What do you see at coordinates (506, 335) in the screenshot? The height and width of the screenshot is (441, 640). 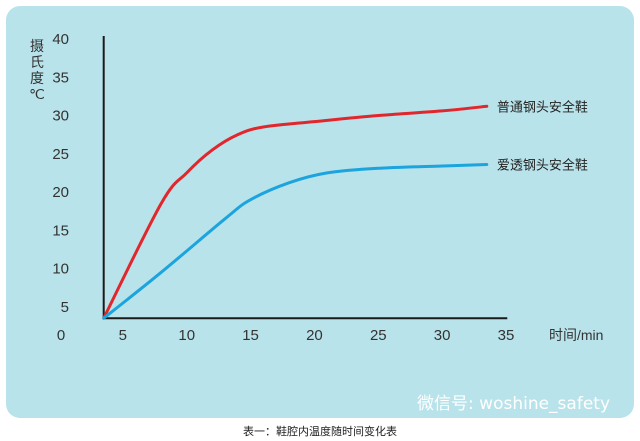 I see `x-tick-label: 35` at bounding box center [506, 335].